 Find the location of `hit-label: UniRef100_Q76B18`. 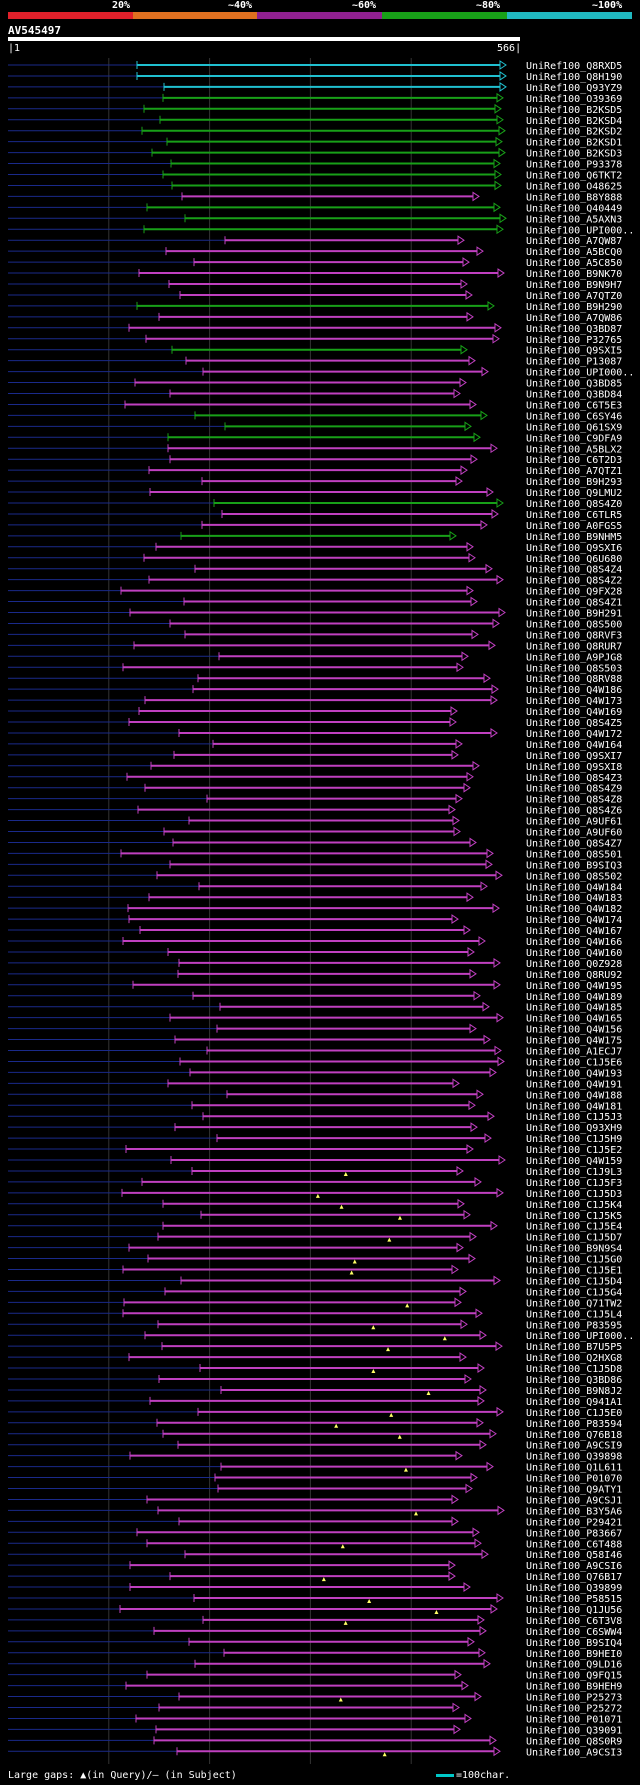

hit-label: UniRef100_Q76B18 is located at coordinates (574, 1435).